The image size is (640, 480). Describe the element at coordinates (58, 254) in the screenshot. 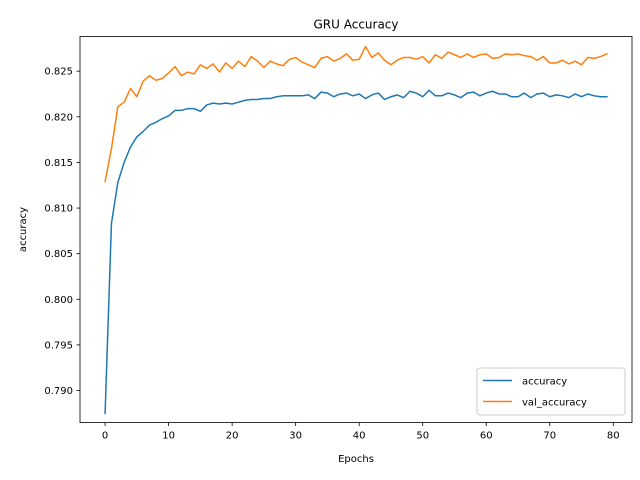

I see `y-tick-label: 0.805` at that location.